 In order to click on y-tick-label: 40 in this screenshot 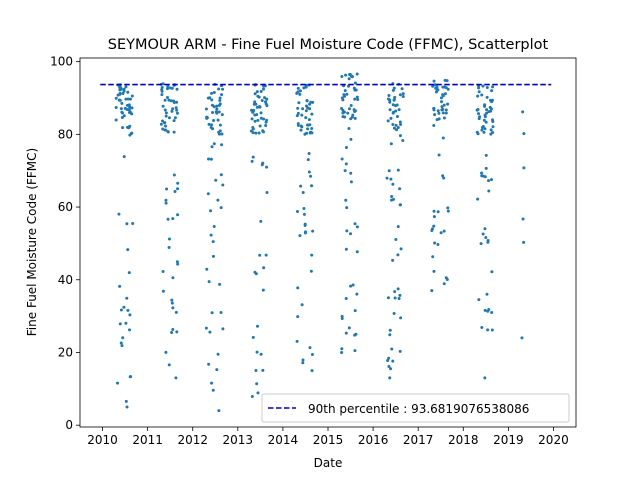, I will do `click(65, 280)`.